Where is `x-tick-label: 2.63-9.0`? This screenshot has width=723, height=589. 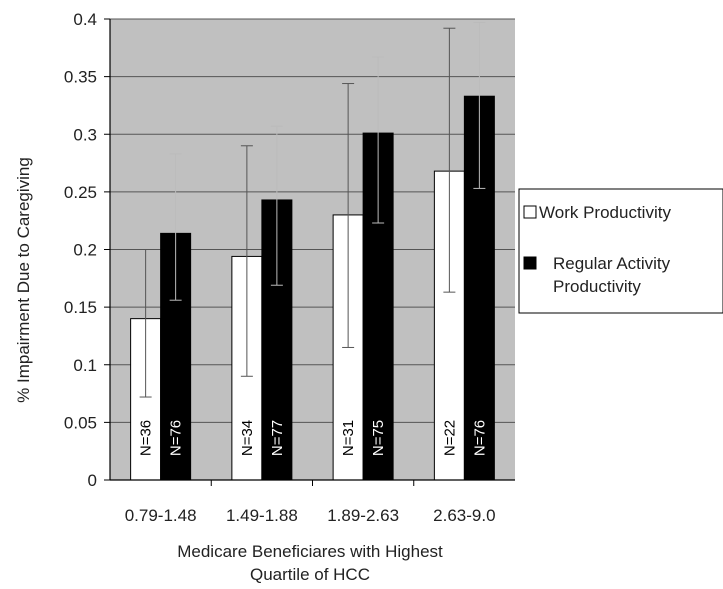 x-tick-label: 2.63-9.0 is located at coordinates (464, 515).